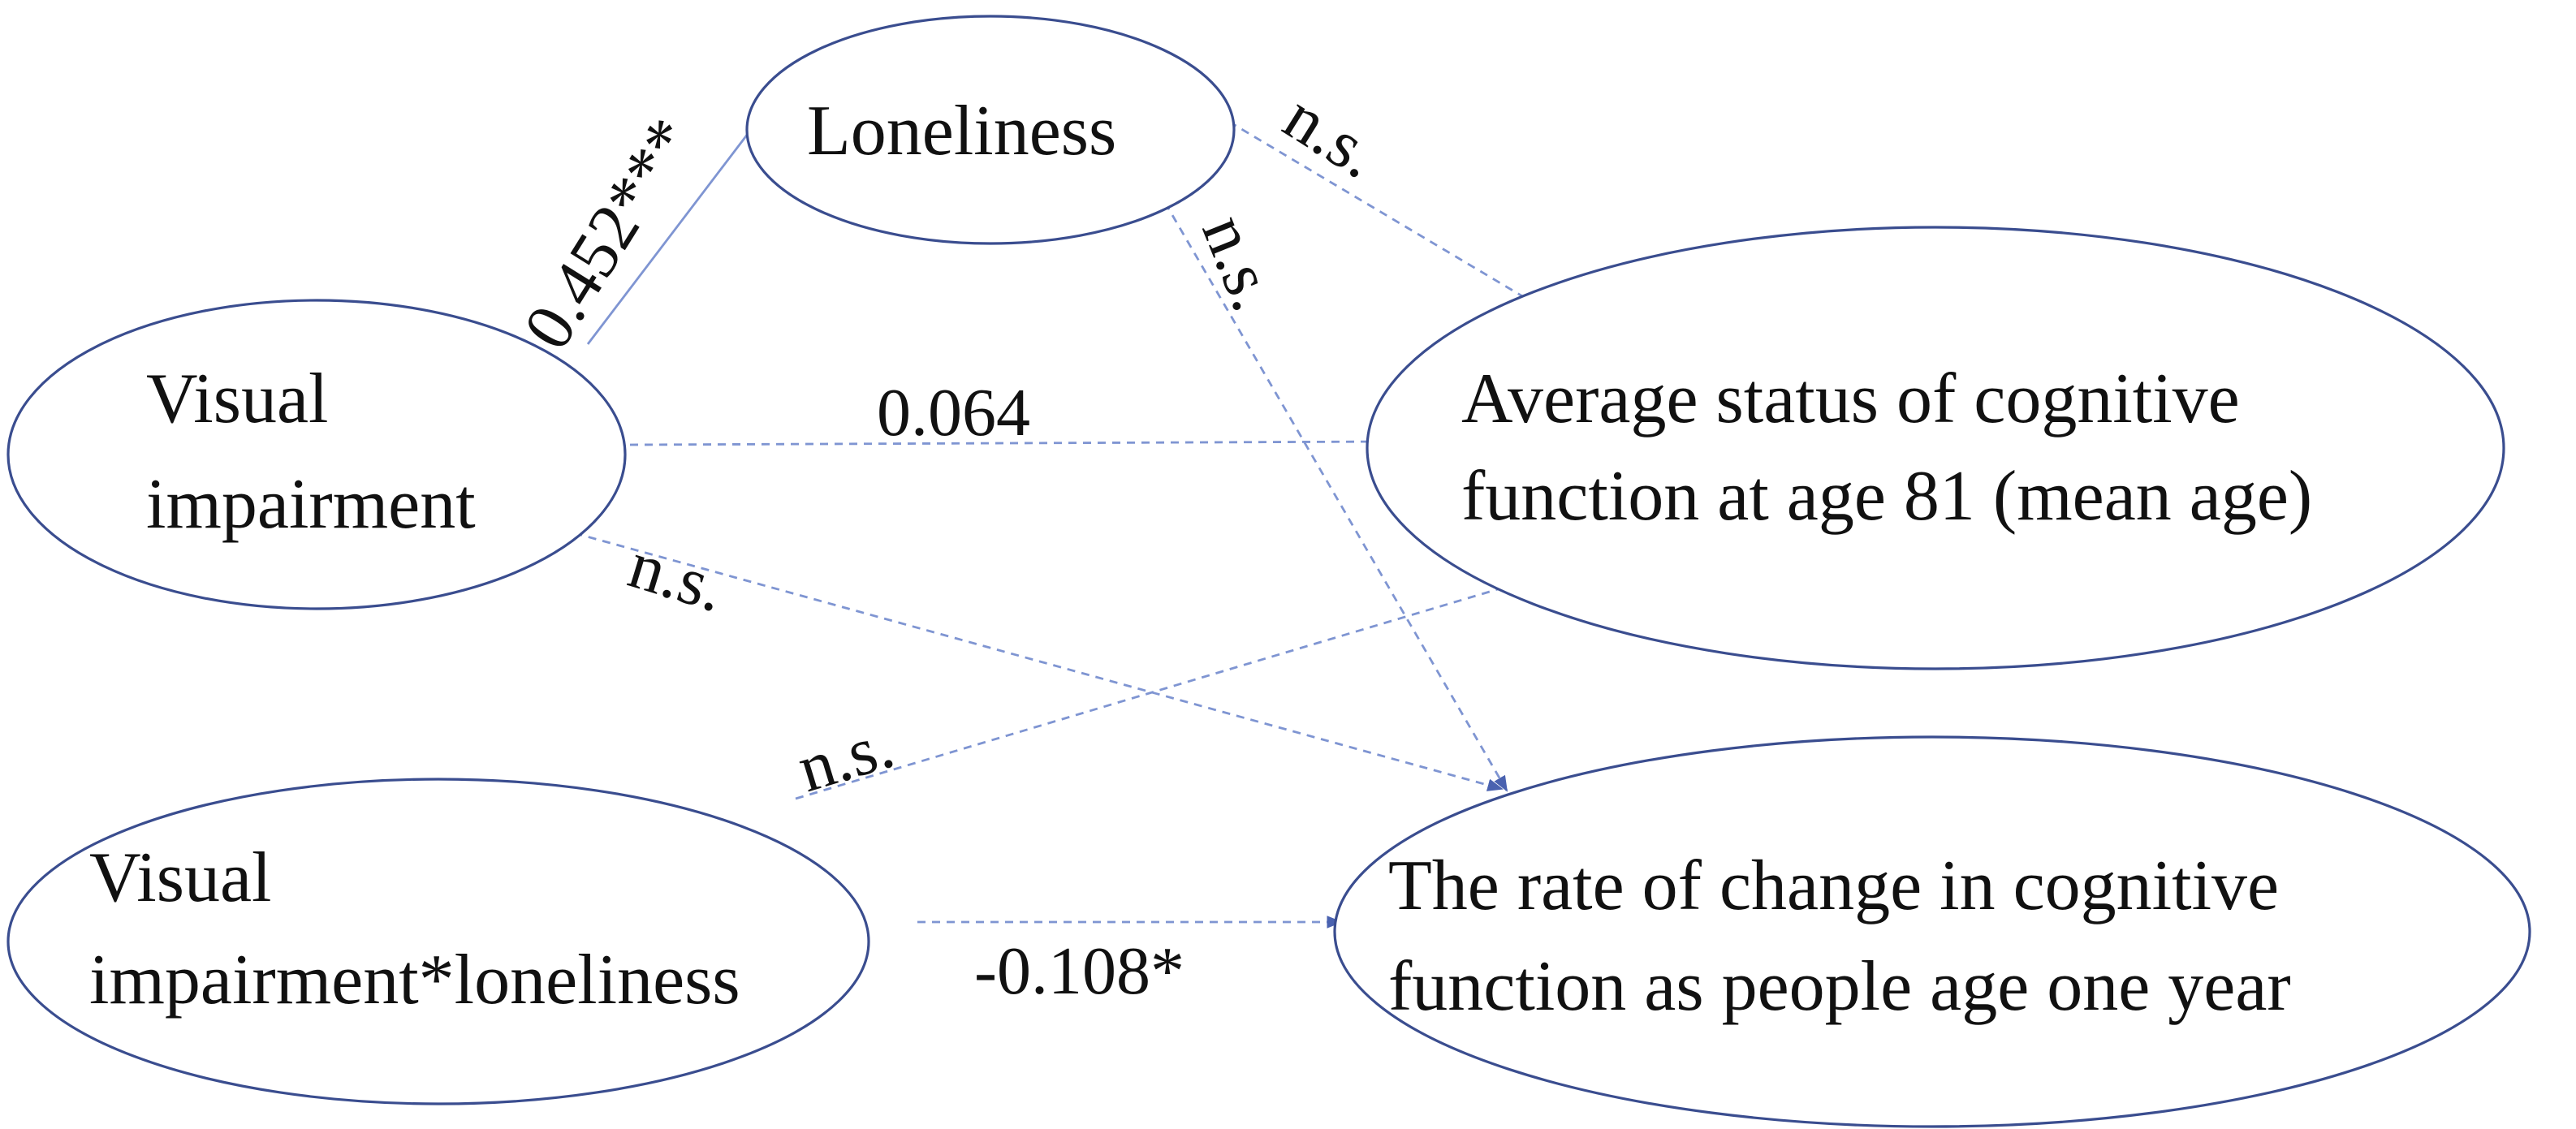  I want to click on node-label: The rate of change in cognitive, so click(1833, 886).